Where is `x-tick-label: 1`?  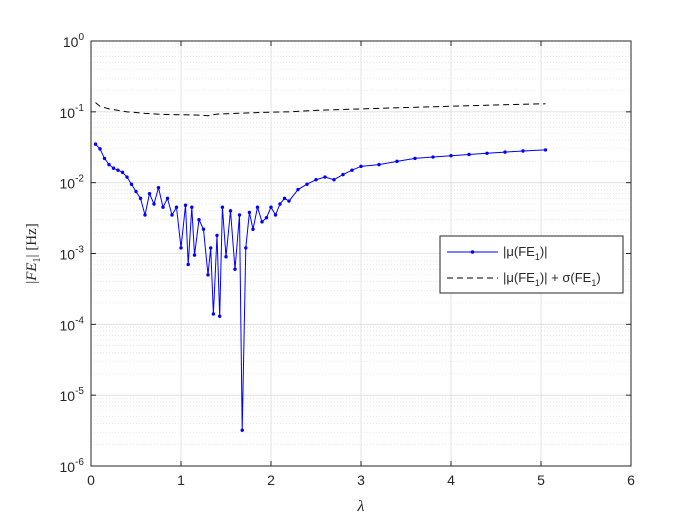
x-tick-label: 1 is located at coordinates (181, 480).